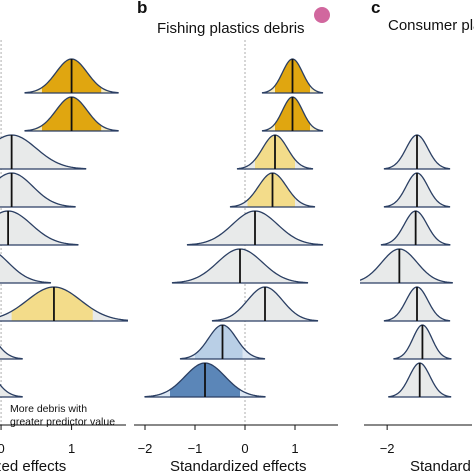 Image resolution: width=474 pixels, height=474 pixels. Describe the element at coordinates (440, 466) in the screenshot. I see `panel-c-x-axis-label: Standard` at that location.